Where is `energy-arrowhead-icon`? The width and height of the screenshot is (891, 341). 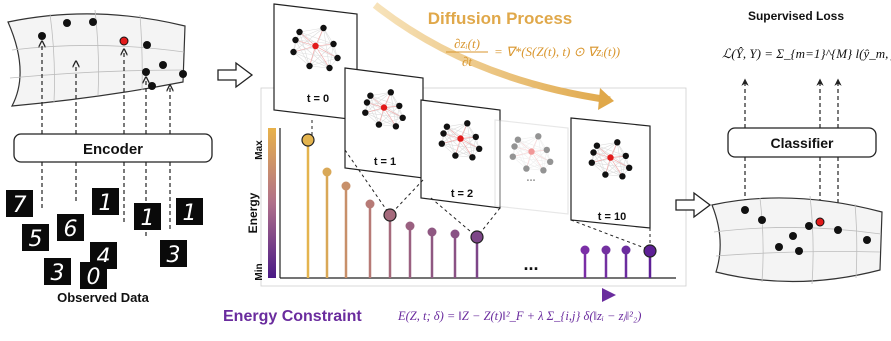 energy-arrowhead-icon is located at coordinates (609, 295).